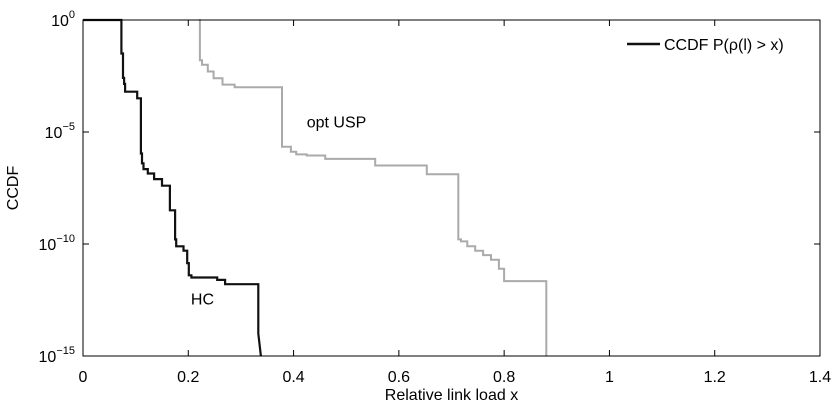 The width and height of the screenshot is (836, 404). What do you see at coordinates (820, 377) in the screenshot?
I see `x-tick-label: 1.4` at bounding box center [820, 377].